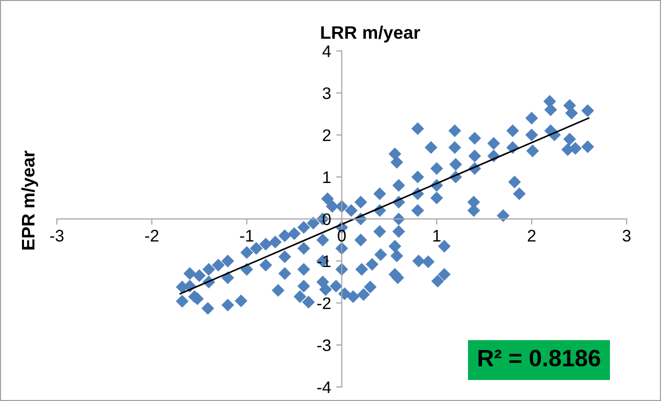 Image resolution: width=661 pixels, height=401 pixels. What do you see at coordinates (326, 219) in the screenshot?
I see `y-tick-label: 0` at bounding box center [326, 219].